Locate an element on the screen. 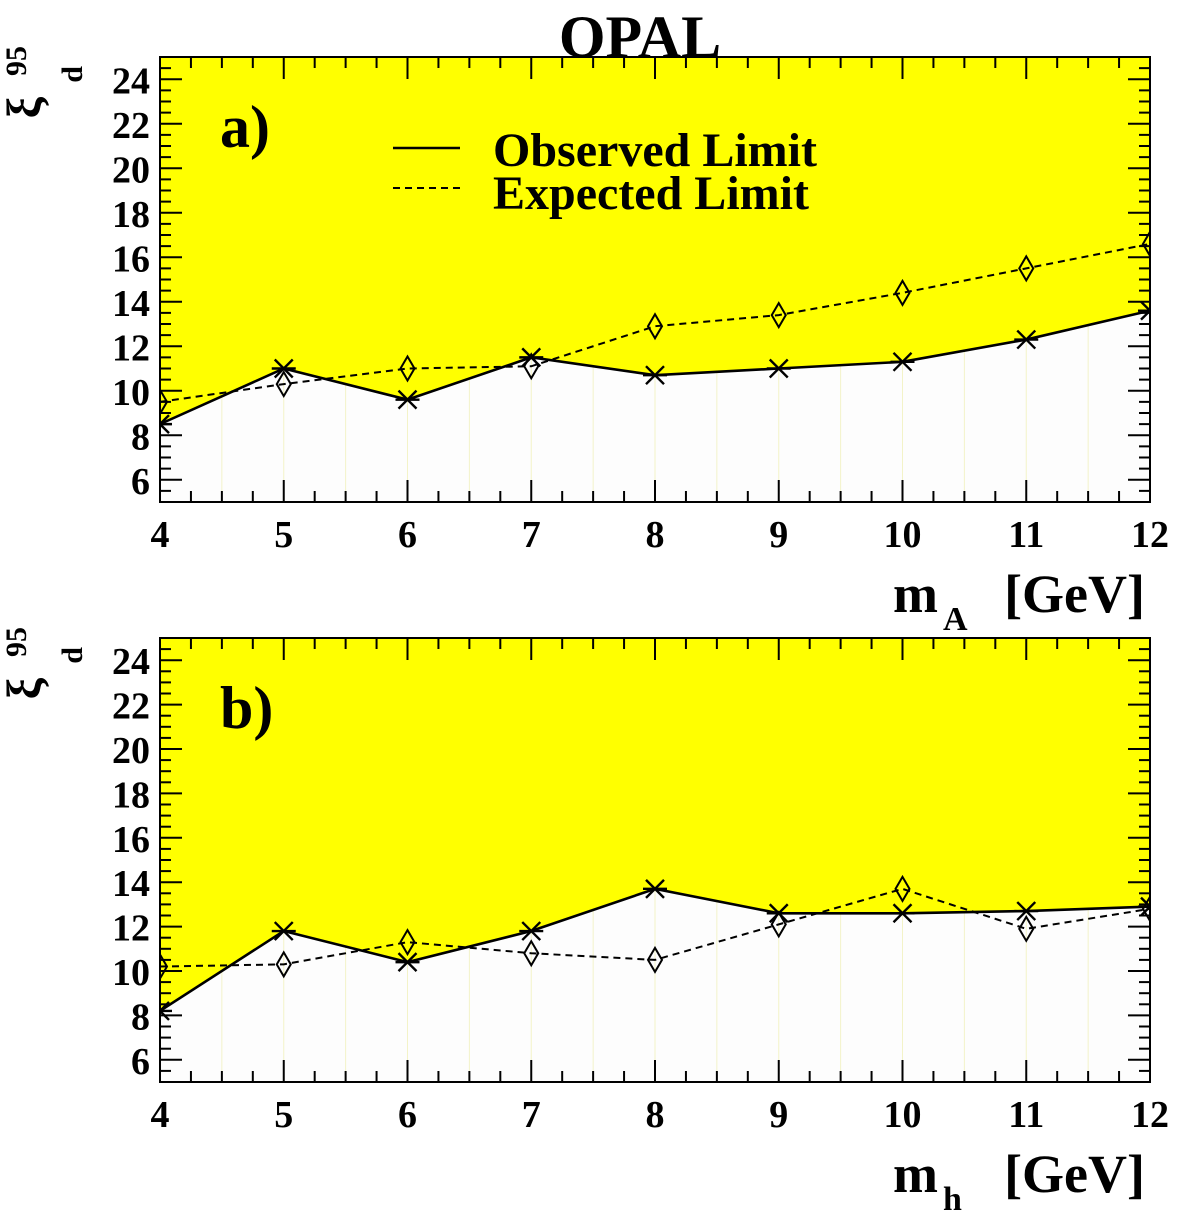 This screenshot has height=1213, width=1184. legend-observed-label: Observed Limit is located at coordinates (655, 150).